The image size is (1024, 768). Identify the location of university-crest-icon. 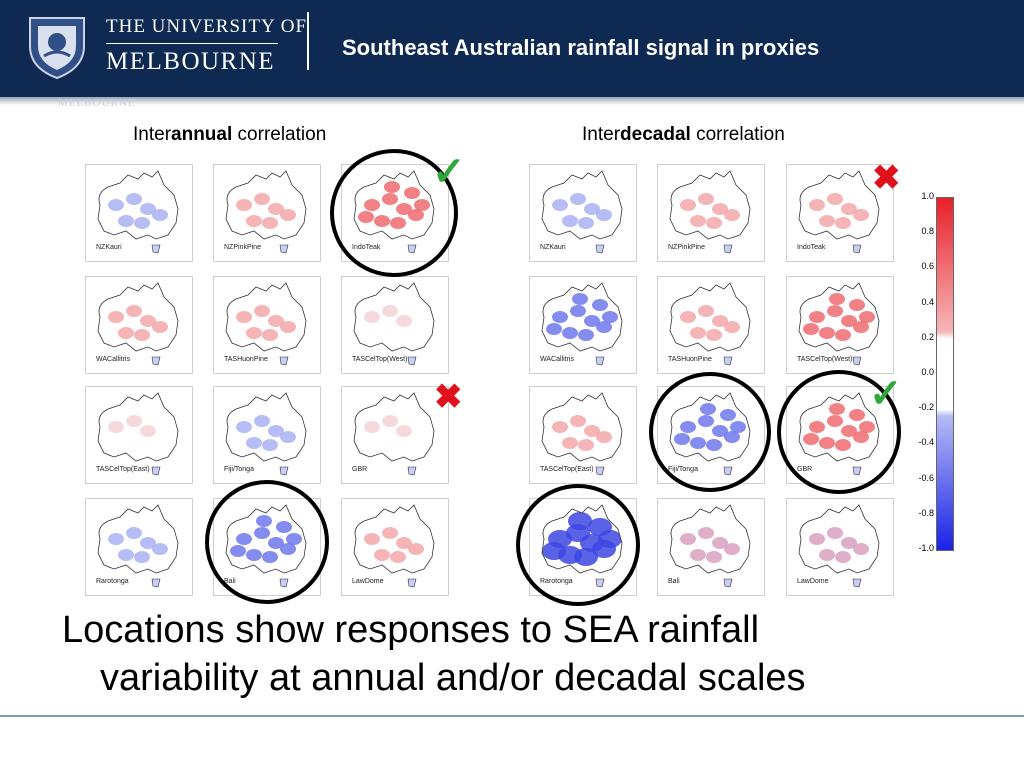
(57, 46).